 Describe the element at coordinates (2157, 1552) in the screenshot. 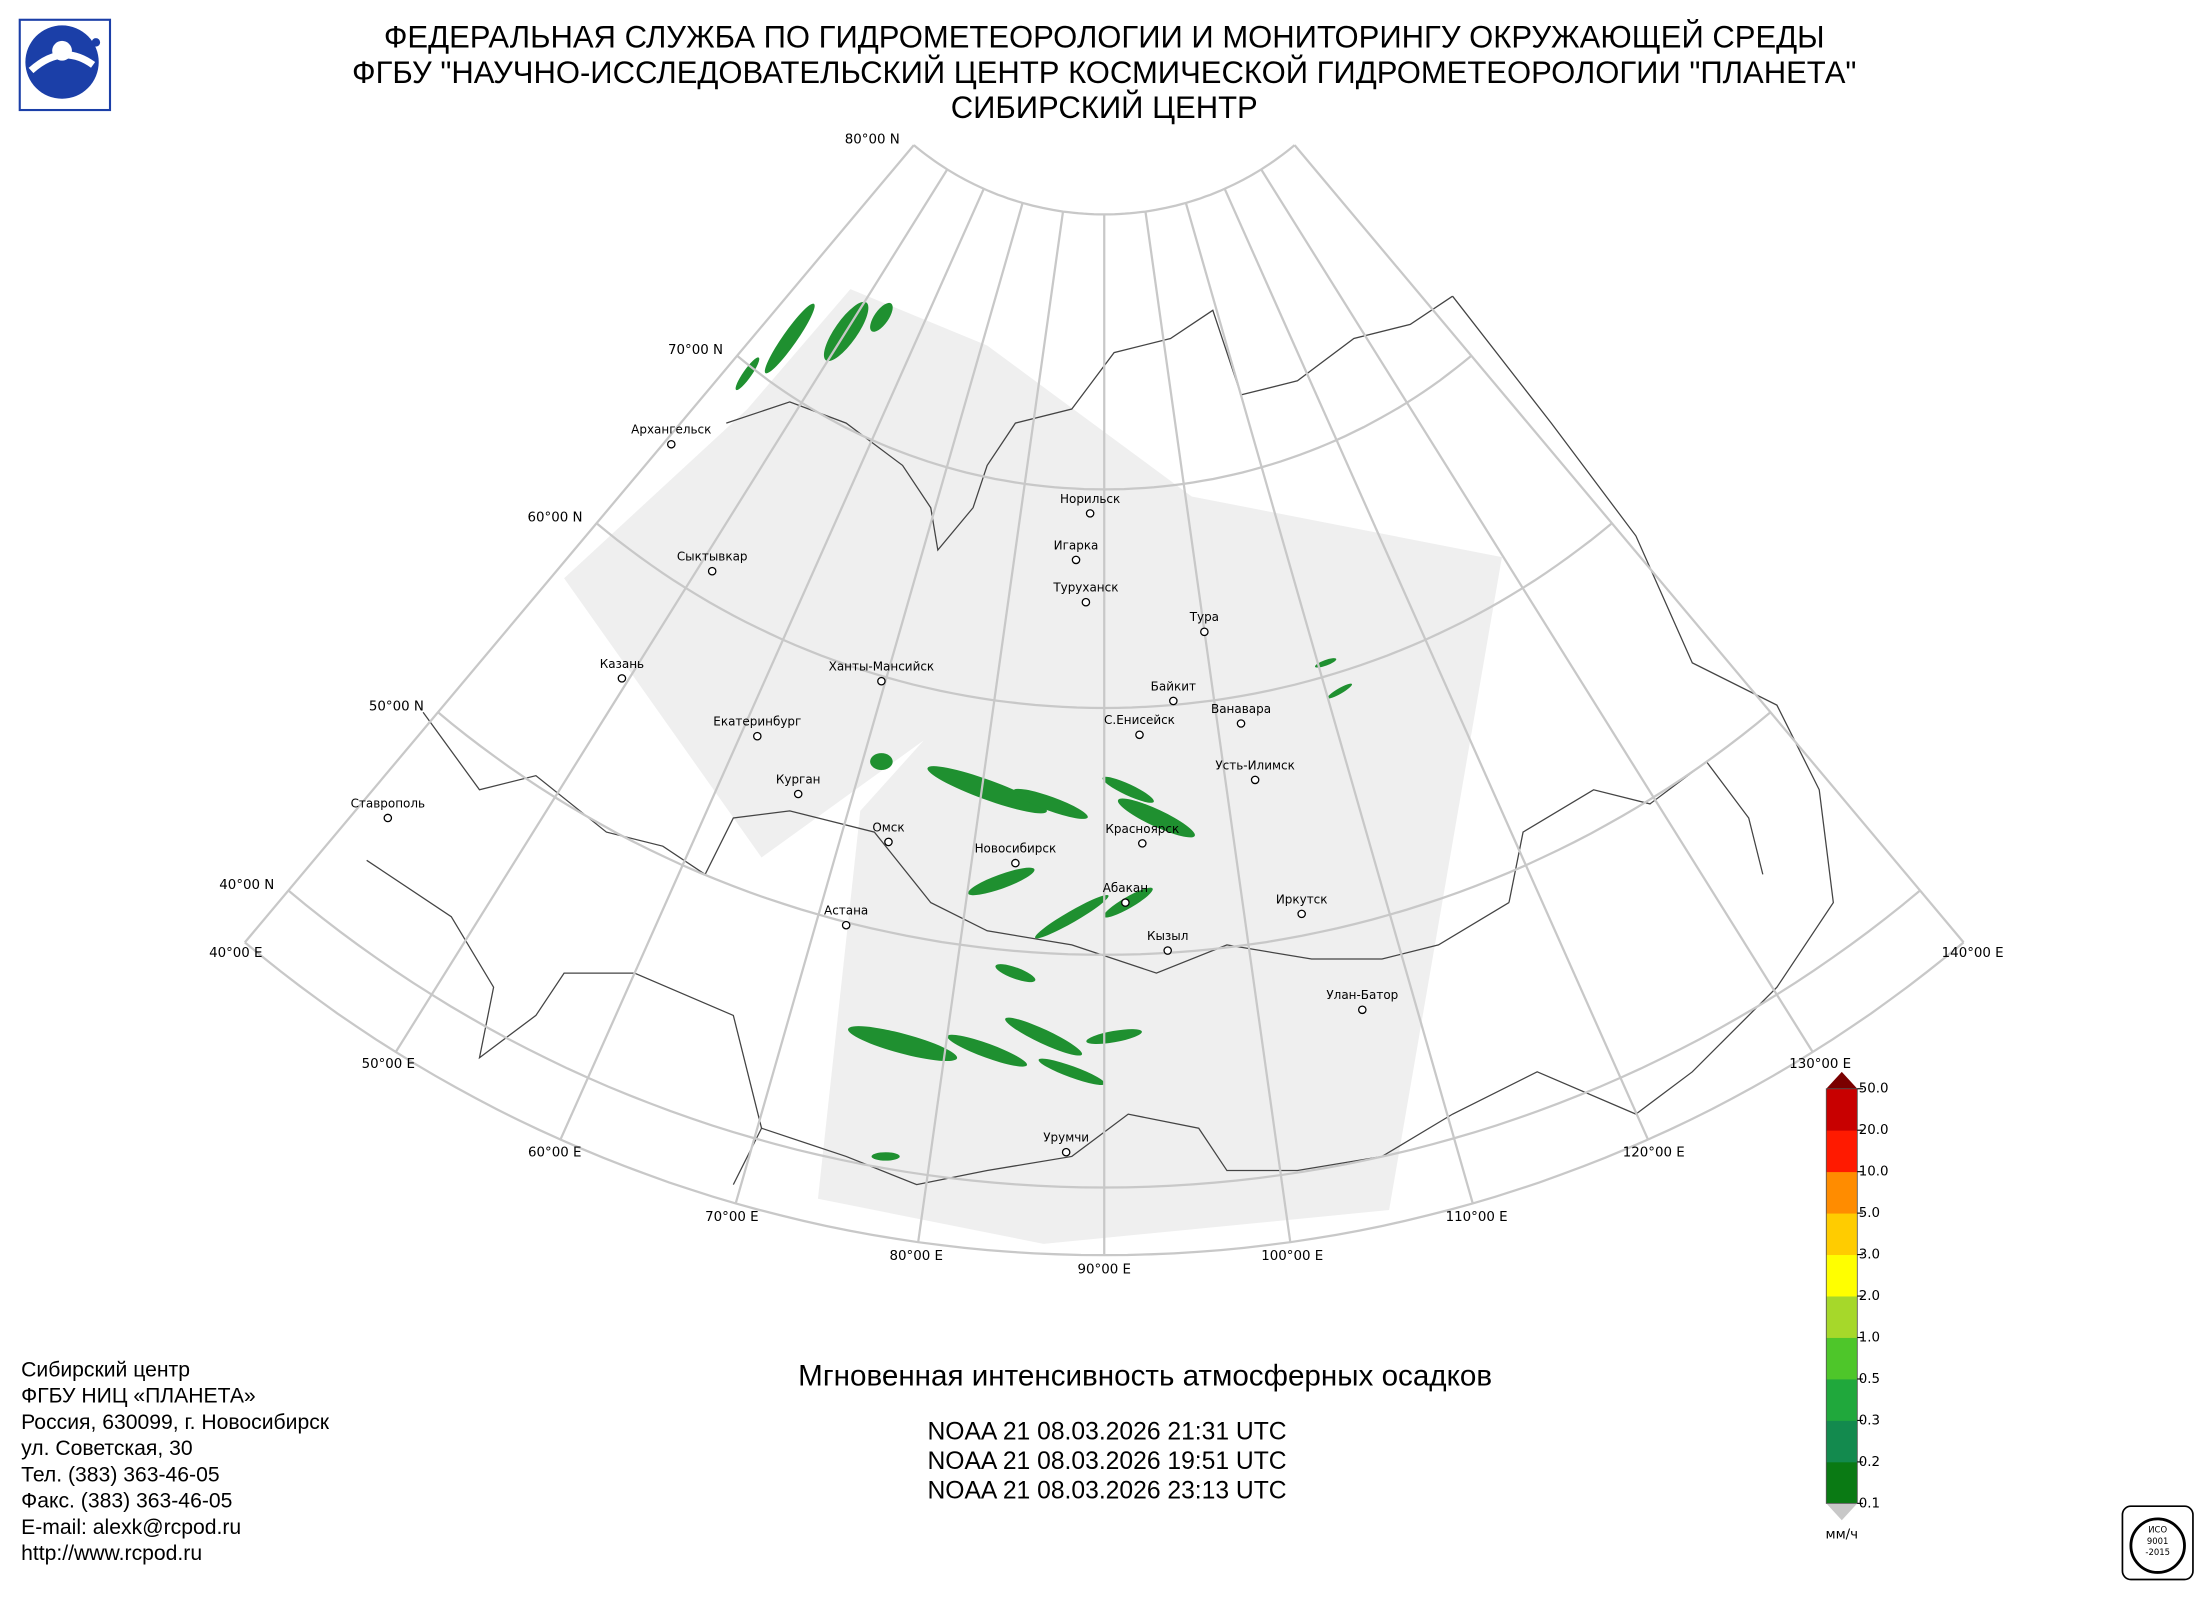

I see `badge-text: -2015` at that location.